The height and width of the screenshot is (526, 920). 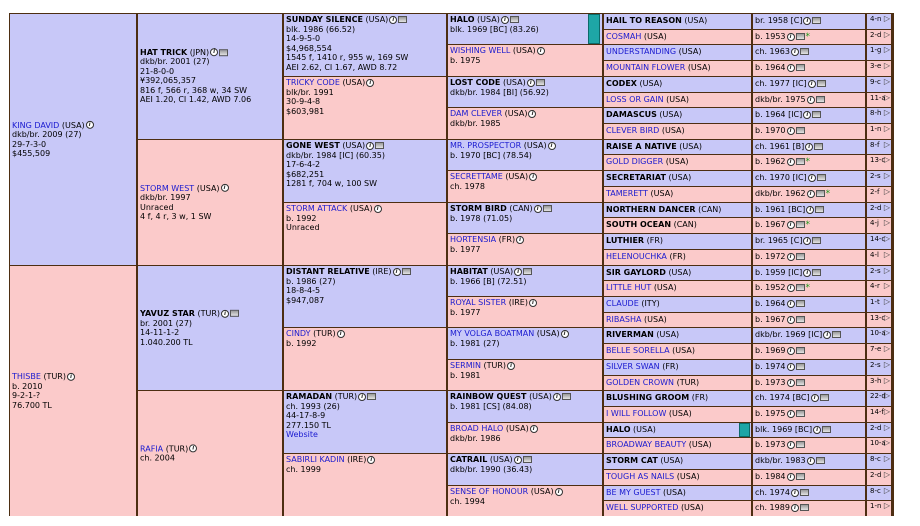 I want to click on horse-name-link: HAT TRICK, so click(x=164, y=52).